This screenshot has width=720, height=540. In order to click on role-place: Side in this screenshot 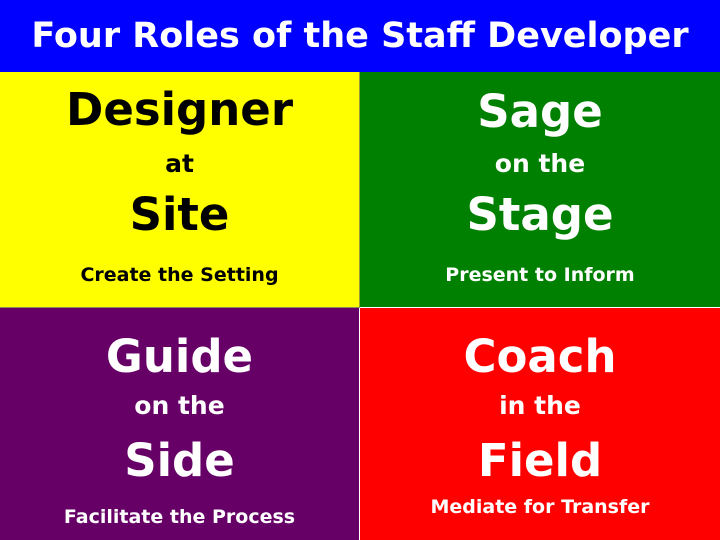, I will do `click(179, 460)`.